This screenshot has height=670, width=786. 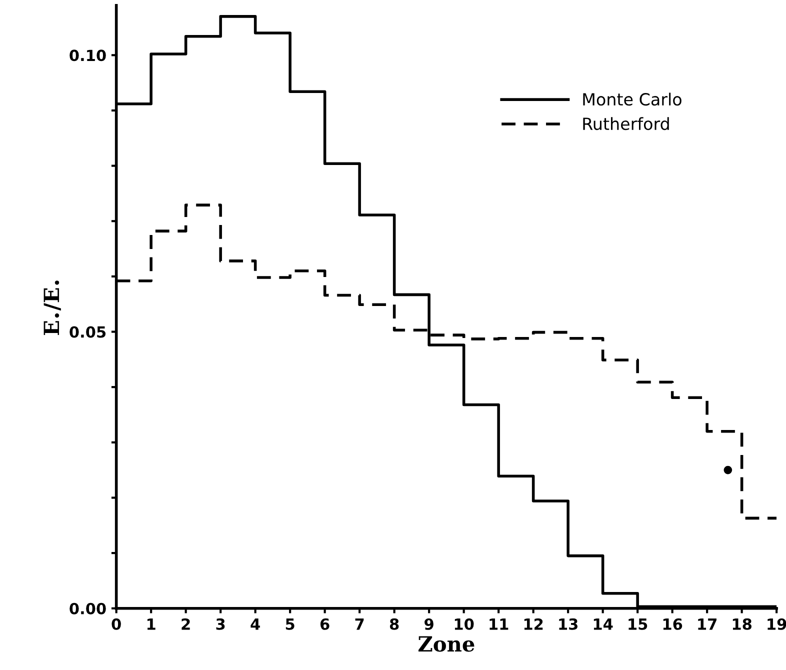 What do you see at coordinates (672, 624) in the screenshot?
I see `x-tick-label: 16` at bounding box center [672, 624].